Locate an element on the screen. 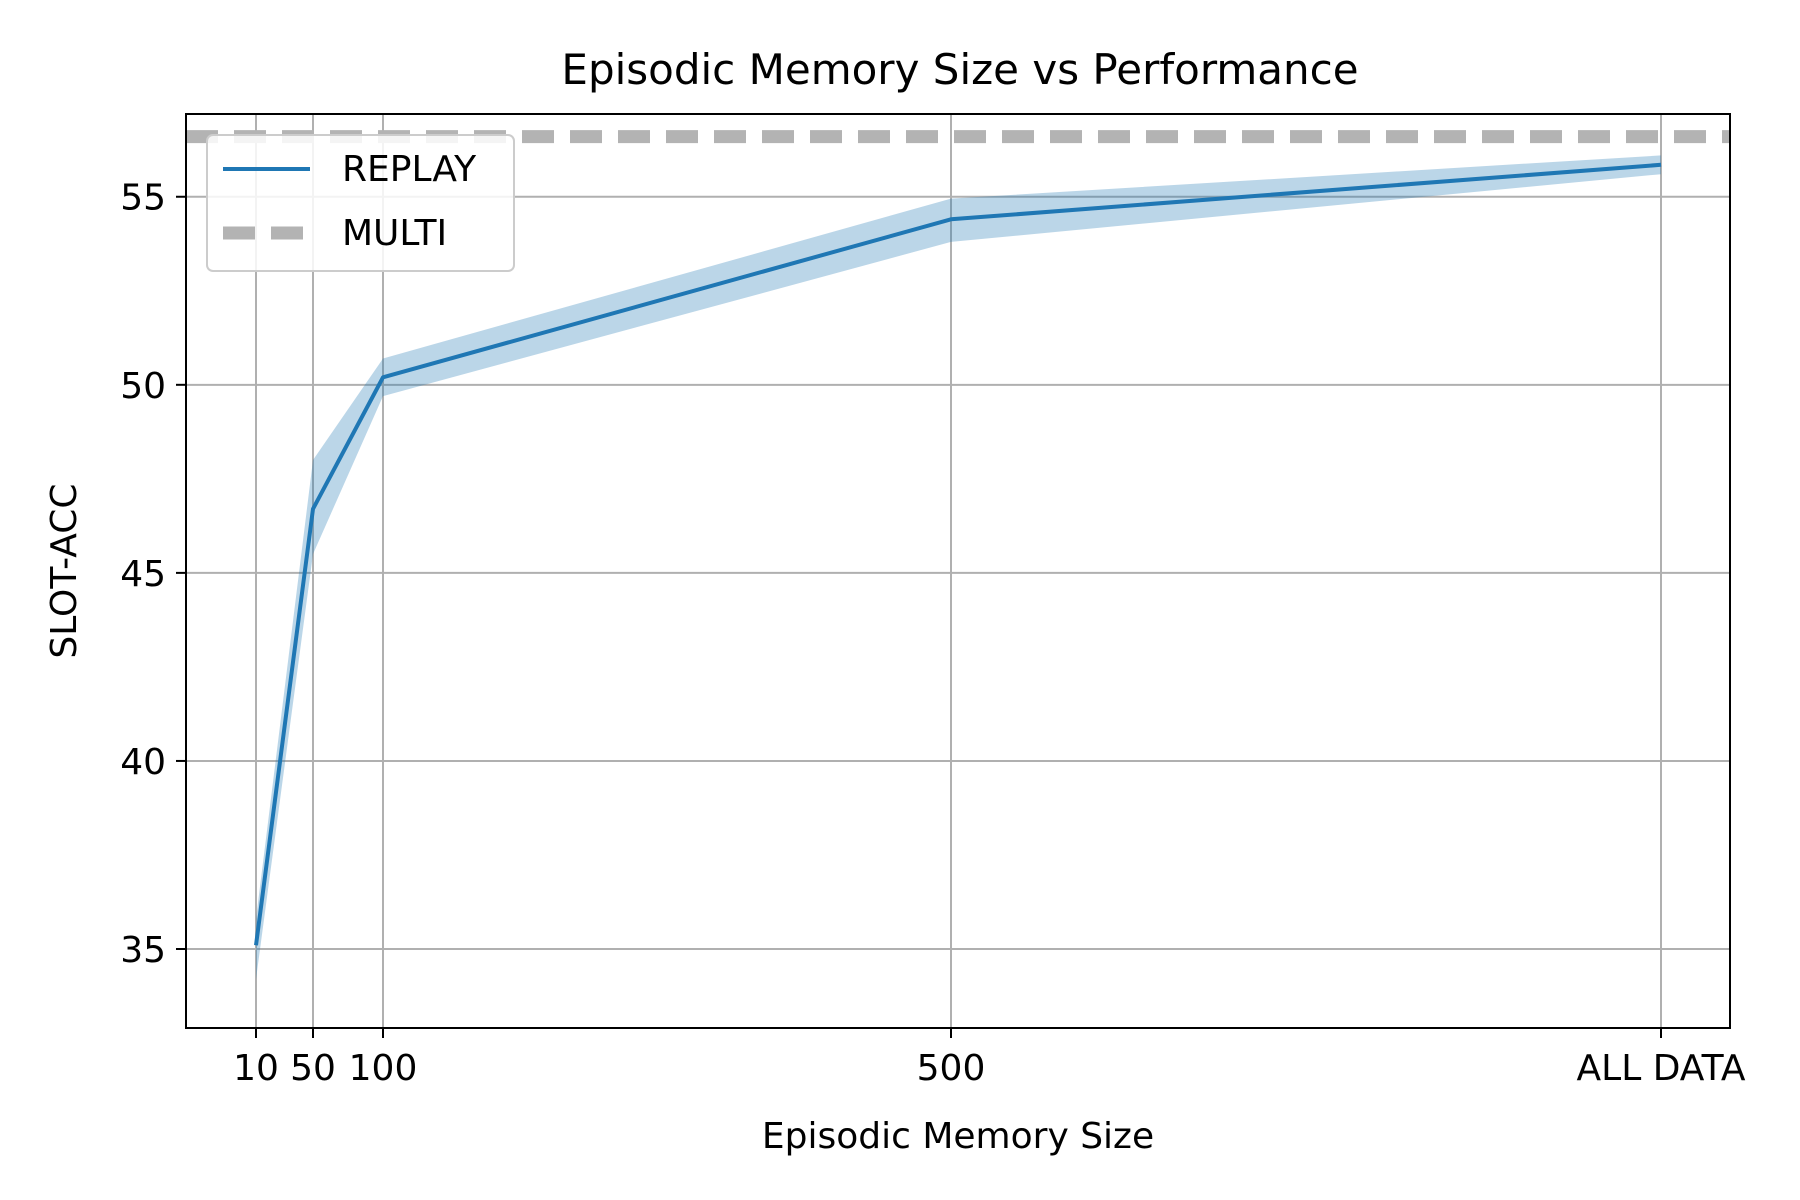  x-axis-label: Episodic Memory Size is located at coordinates (958, 1136).